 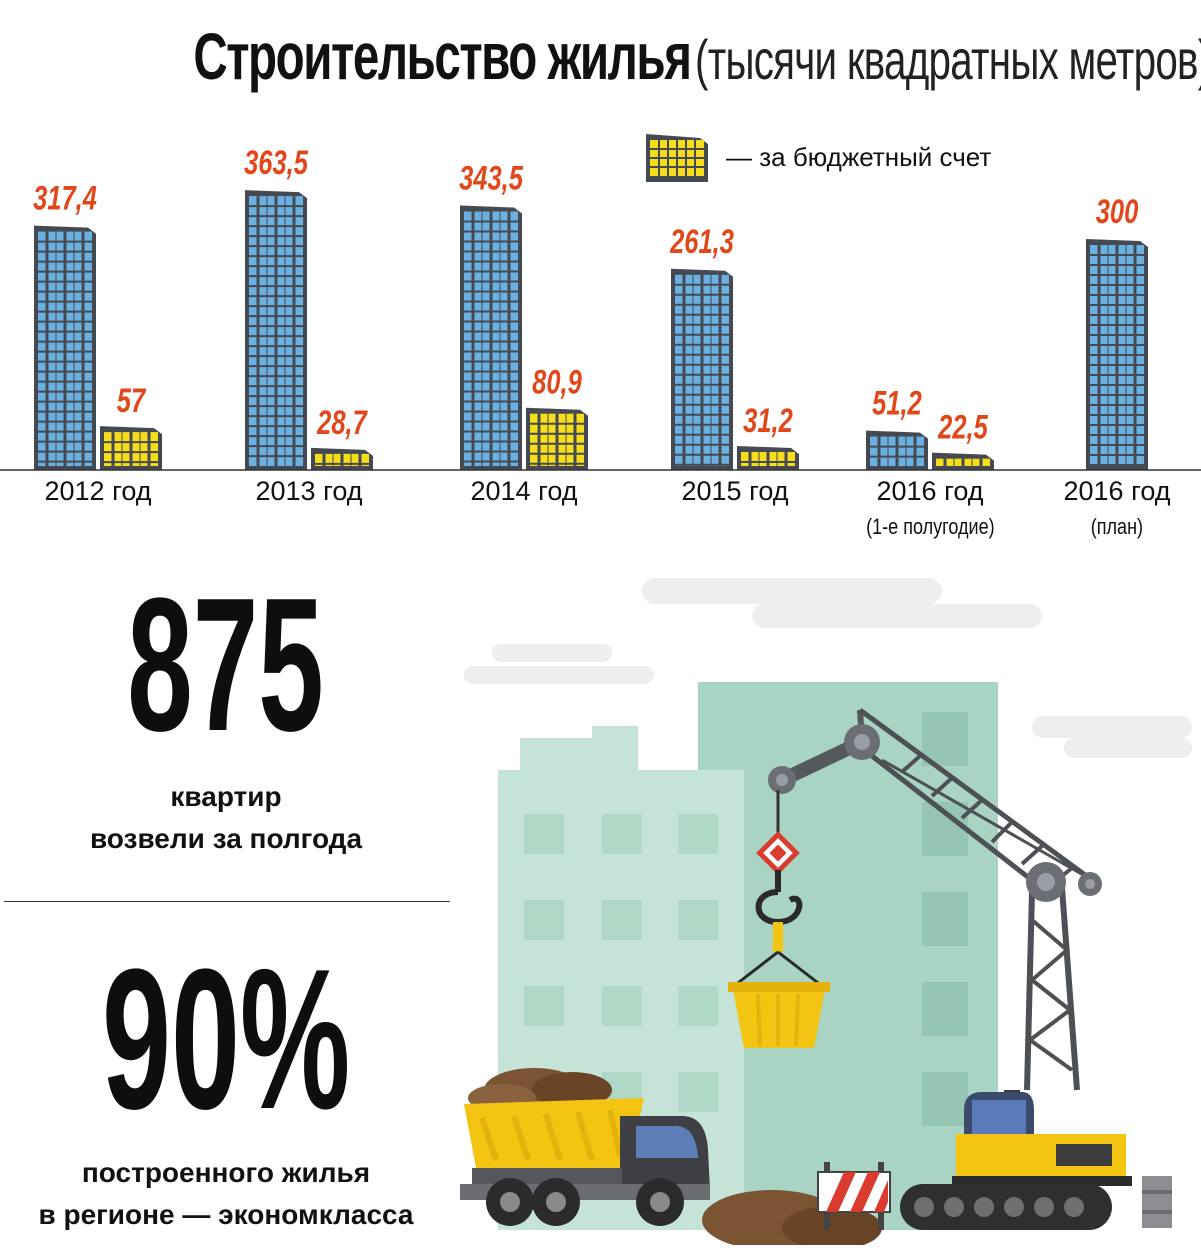 I want to click on apartments-number: 875, so click(x=226, y=665).